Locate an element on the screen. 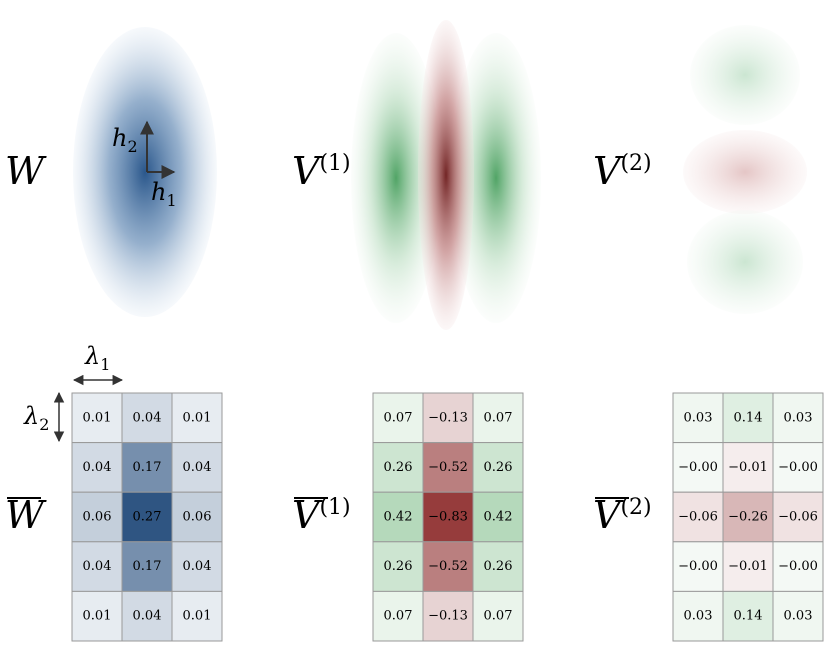 This screenshot has height=649, width=830. cell-value: −0.83 is located at coordinates (448, 517).